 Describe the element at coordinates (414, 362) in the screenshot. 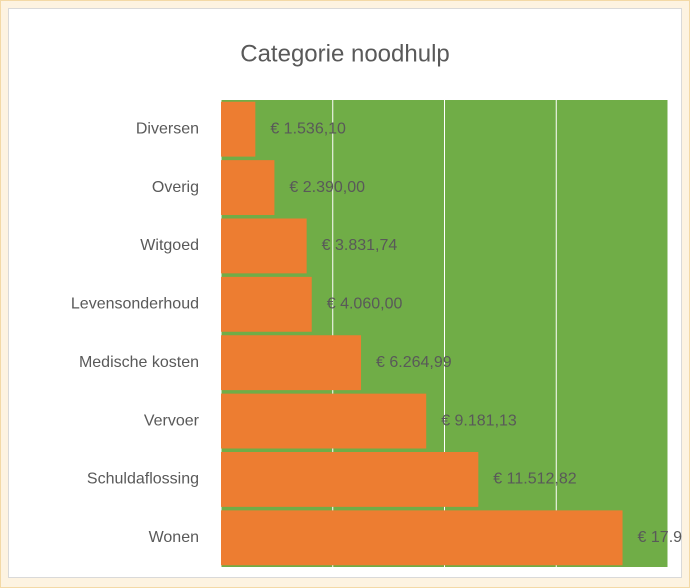

I see `data-label: € 6.264,99` at that location.